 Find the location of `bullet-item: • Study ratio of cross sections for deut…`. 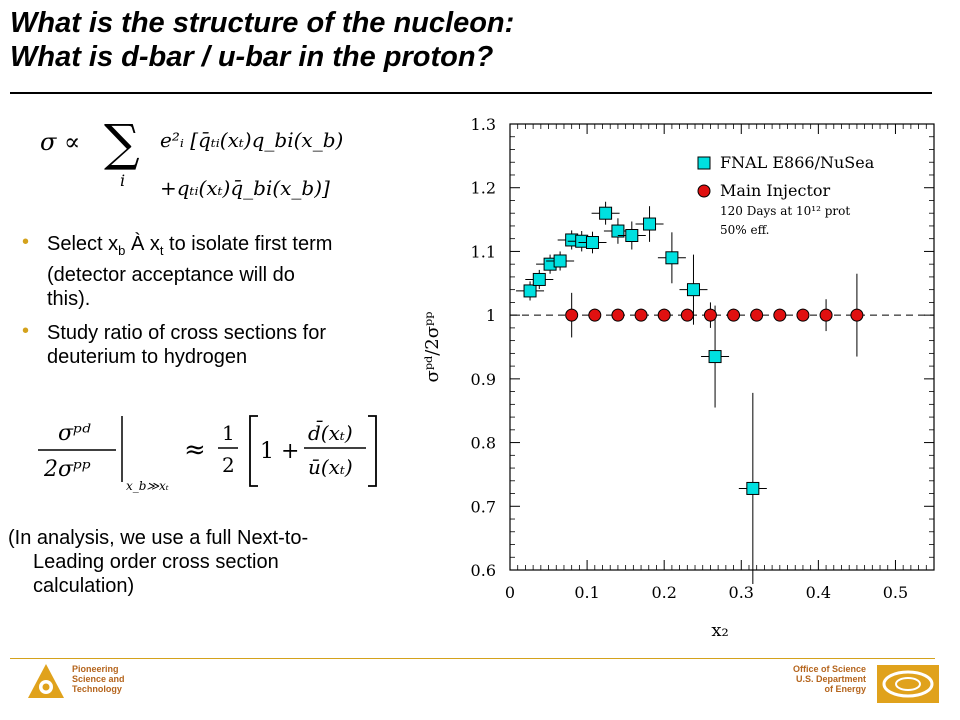

bullet-item: • Study ratio of cross sections for deut… is located at coordinates (174, 344).